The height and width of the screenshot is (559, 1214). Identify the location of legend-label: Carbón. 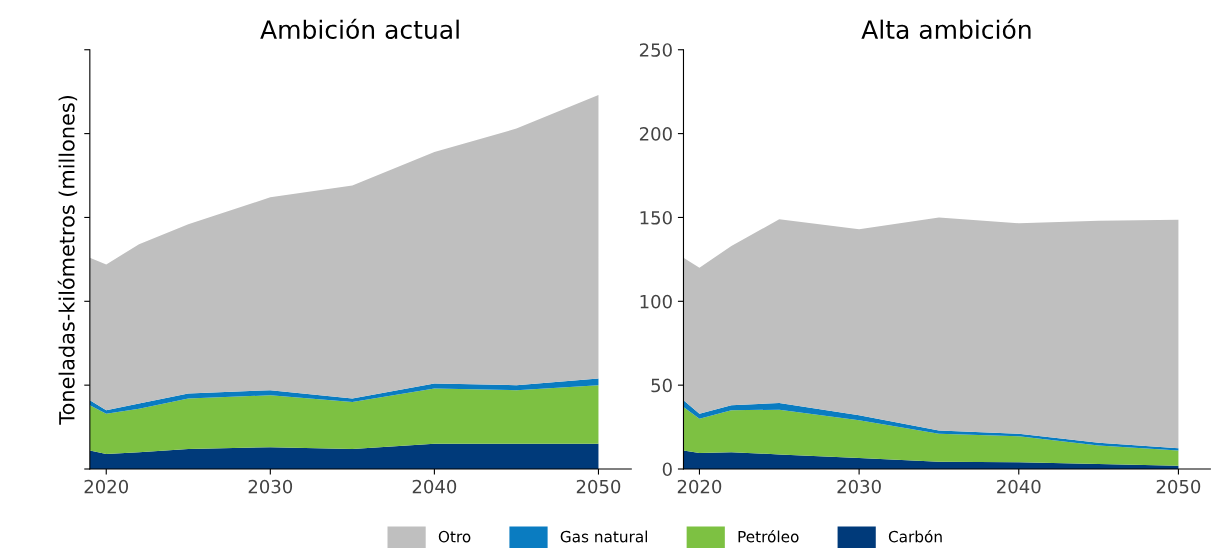
(915, 536).